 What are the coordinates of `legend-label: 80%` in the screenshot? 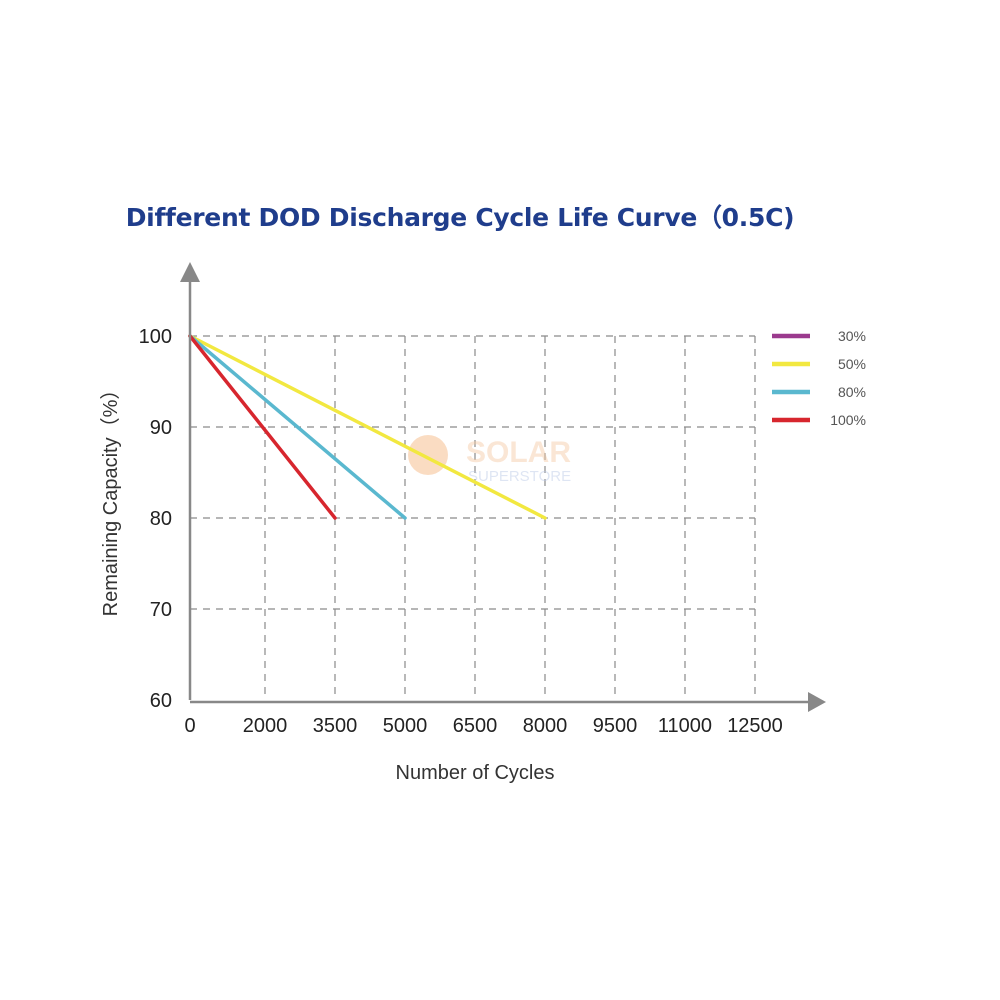 It's located at (852, 392).